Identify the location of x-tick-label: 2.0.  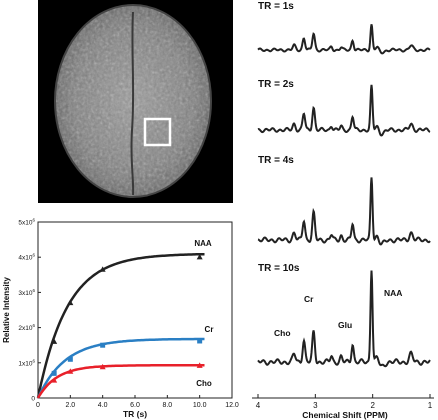
(70, 405).